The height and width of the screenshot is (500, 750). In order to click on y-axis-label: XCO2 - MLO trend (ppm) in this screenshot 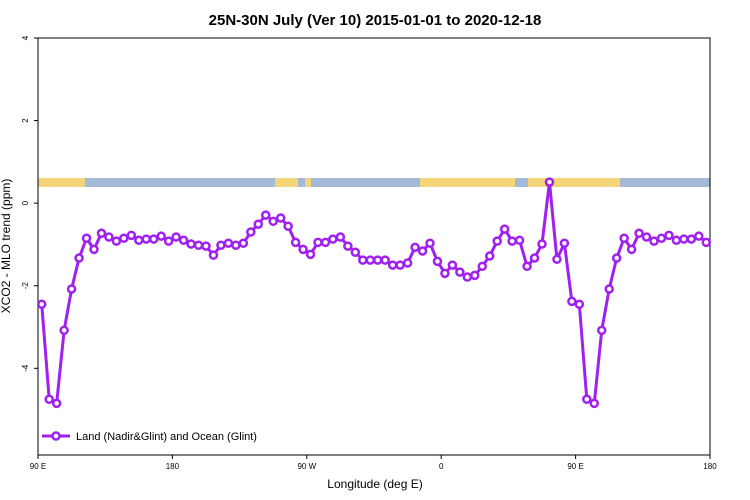, I will do `click(6, 246)`.